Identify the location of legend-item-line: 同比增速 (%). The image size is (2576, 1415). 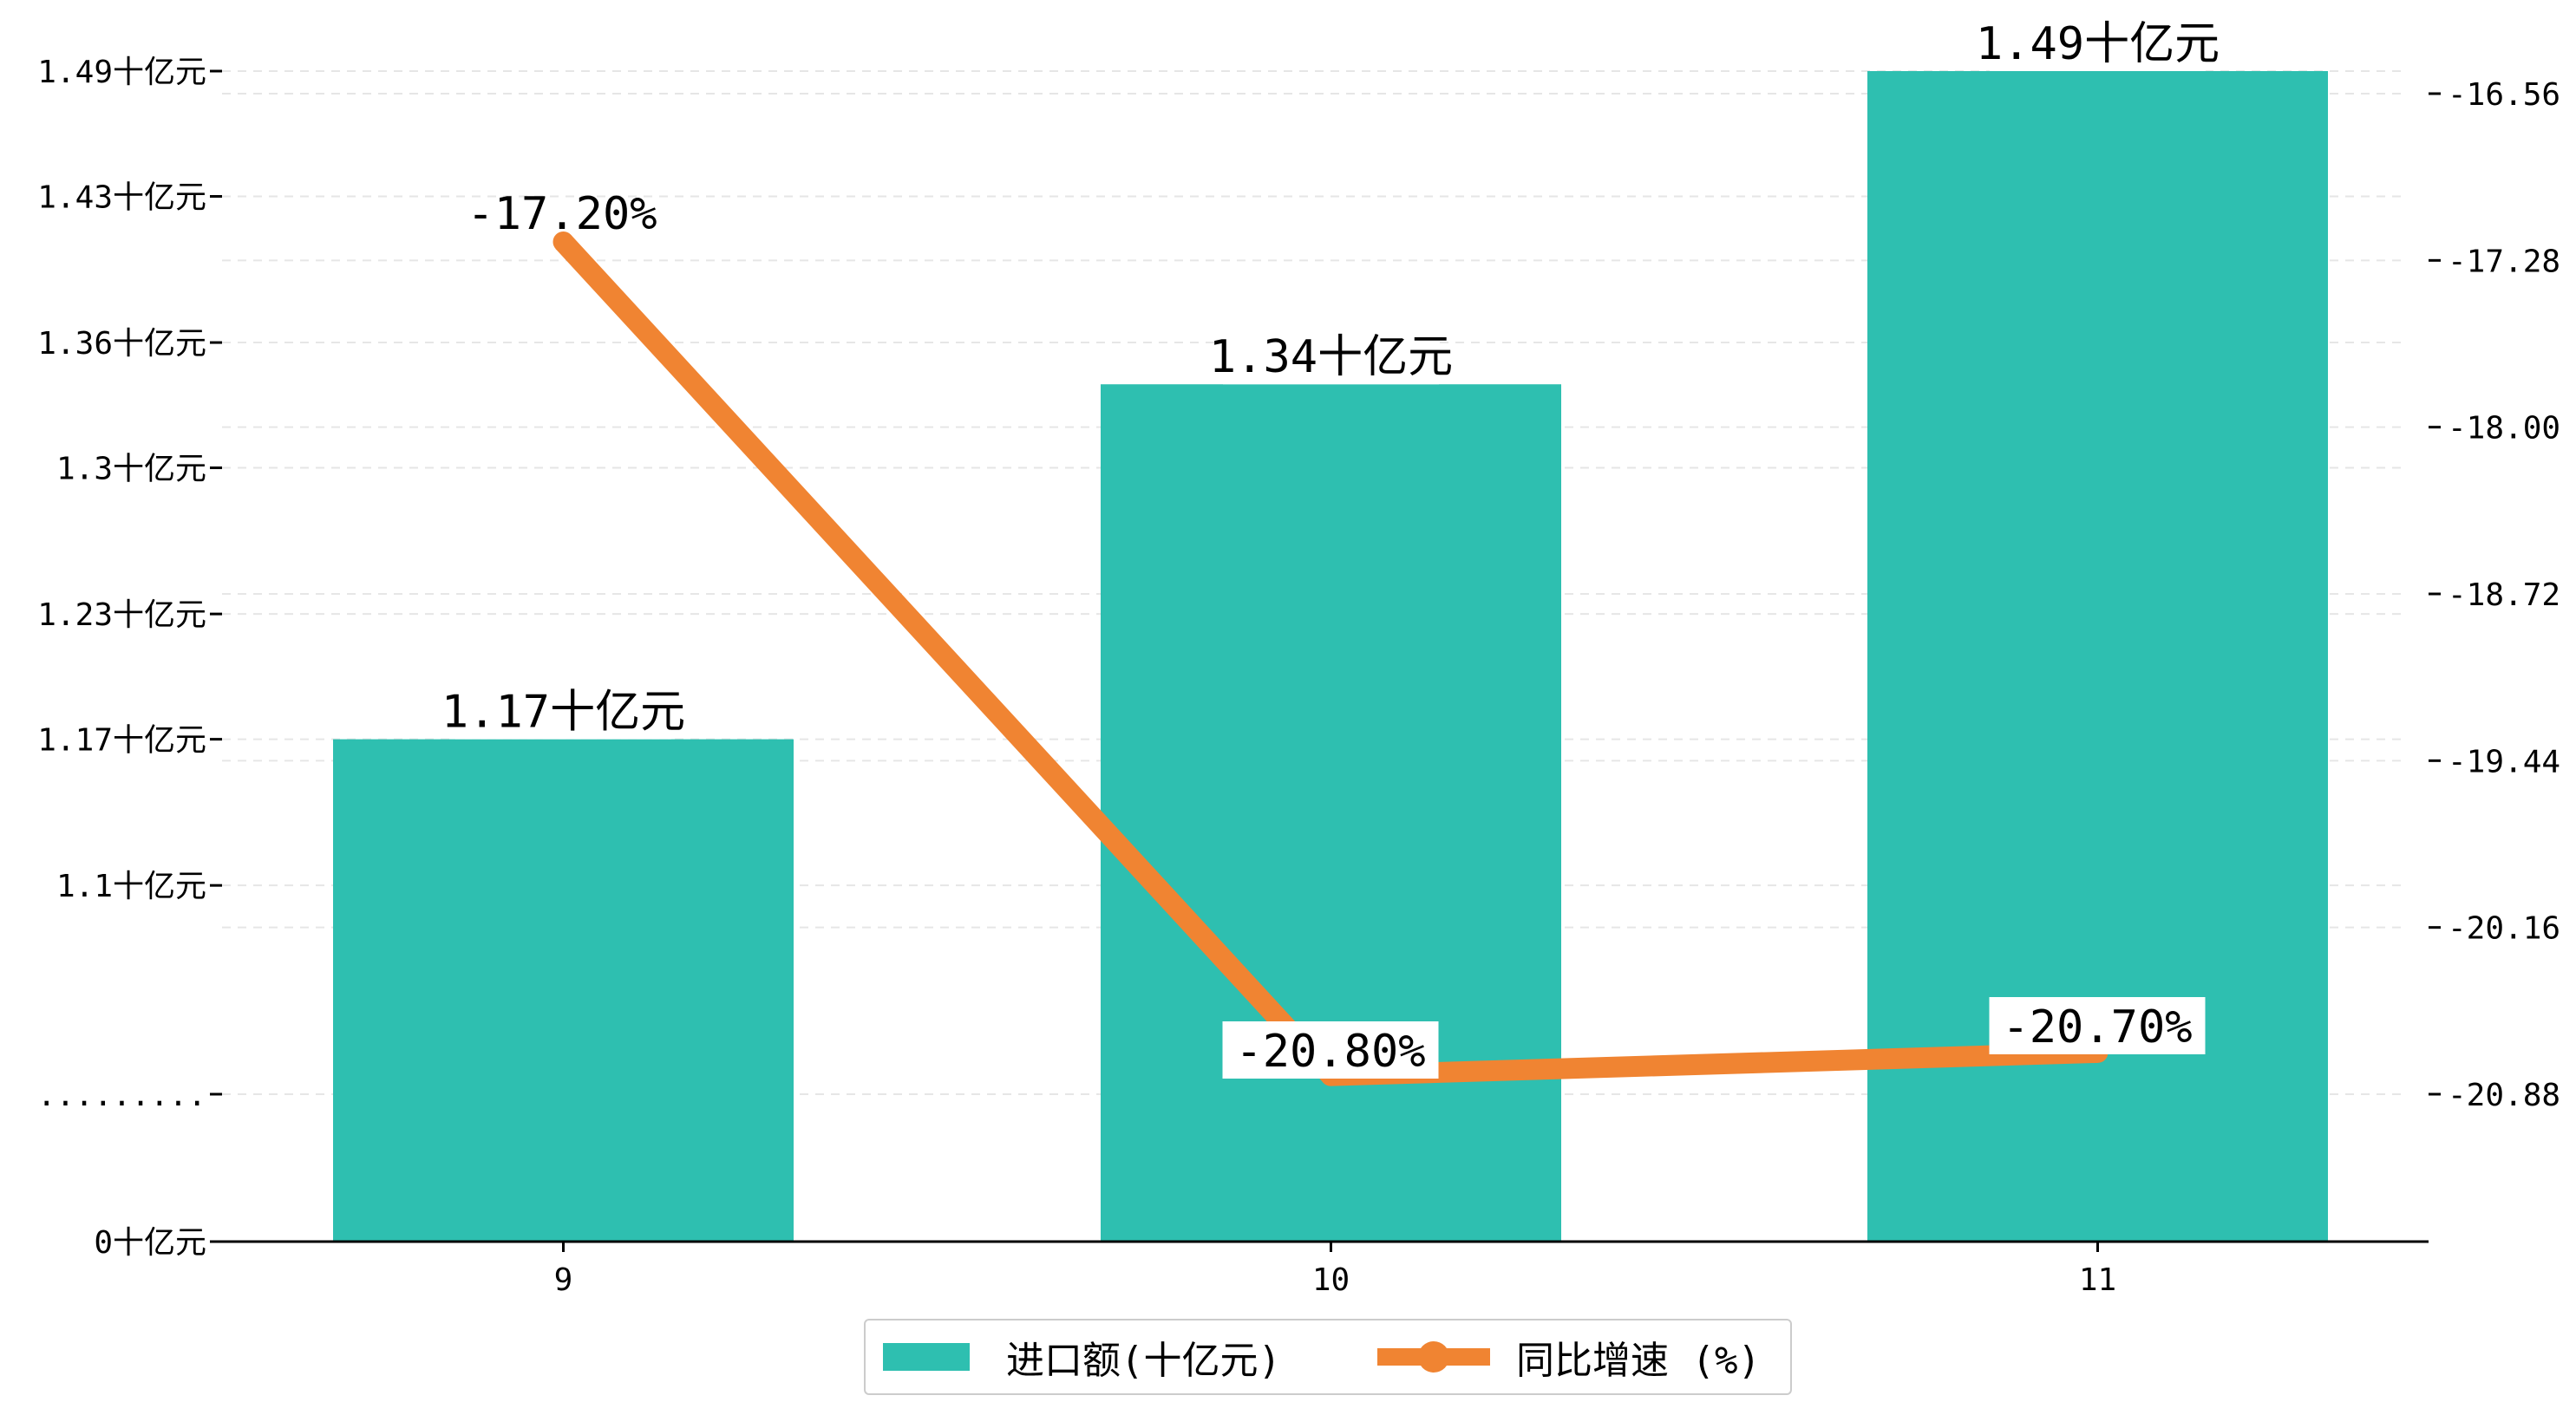
(1569, 1356).